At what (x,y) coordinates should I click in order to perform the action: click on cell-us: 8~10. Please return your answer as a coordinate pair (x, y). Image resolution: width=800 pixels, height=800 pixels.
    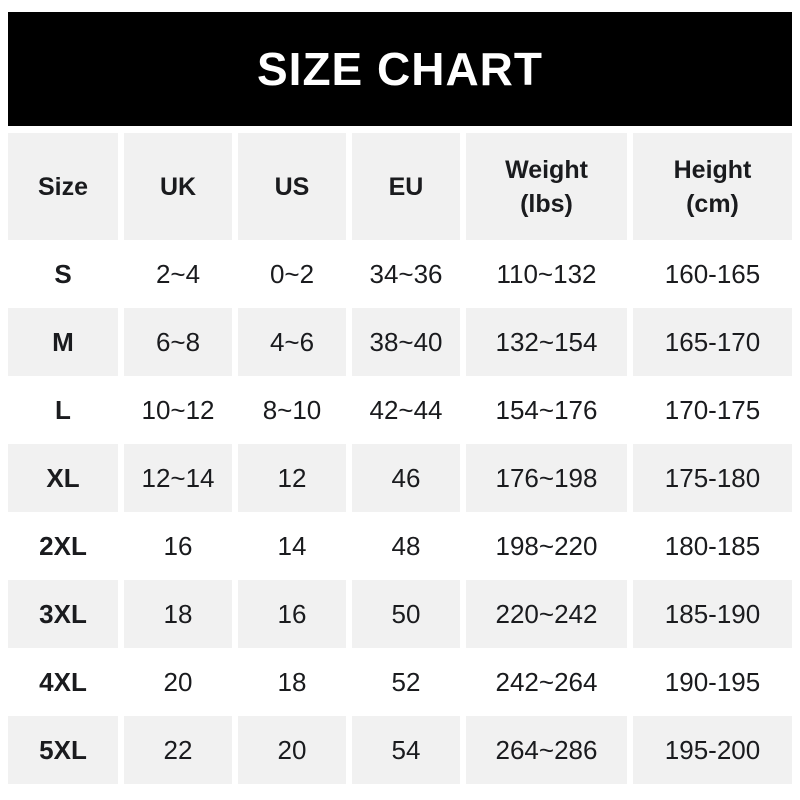
    Looking at the image, I should click on (292, 410).